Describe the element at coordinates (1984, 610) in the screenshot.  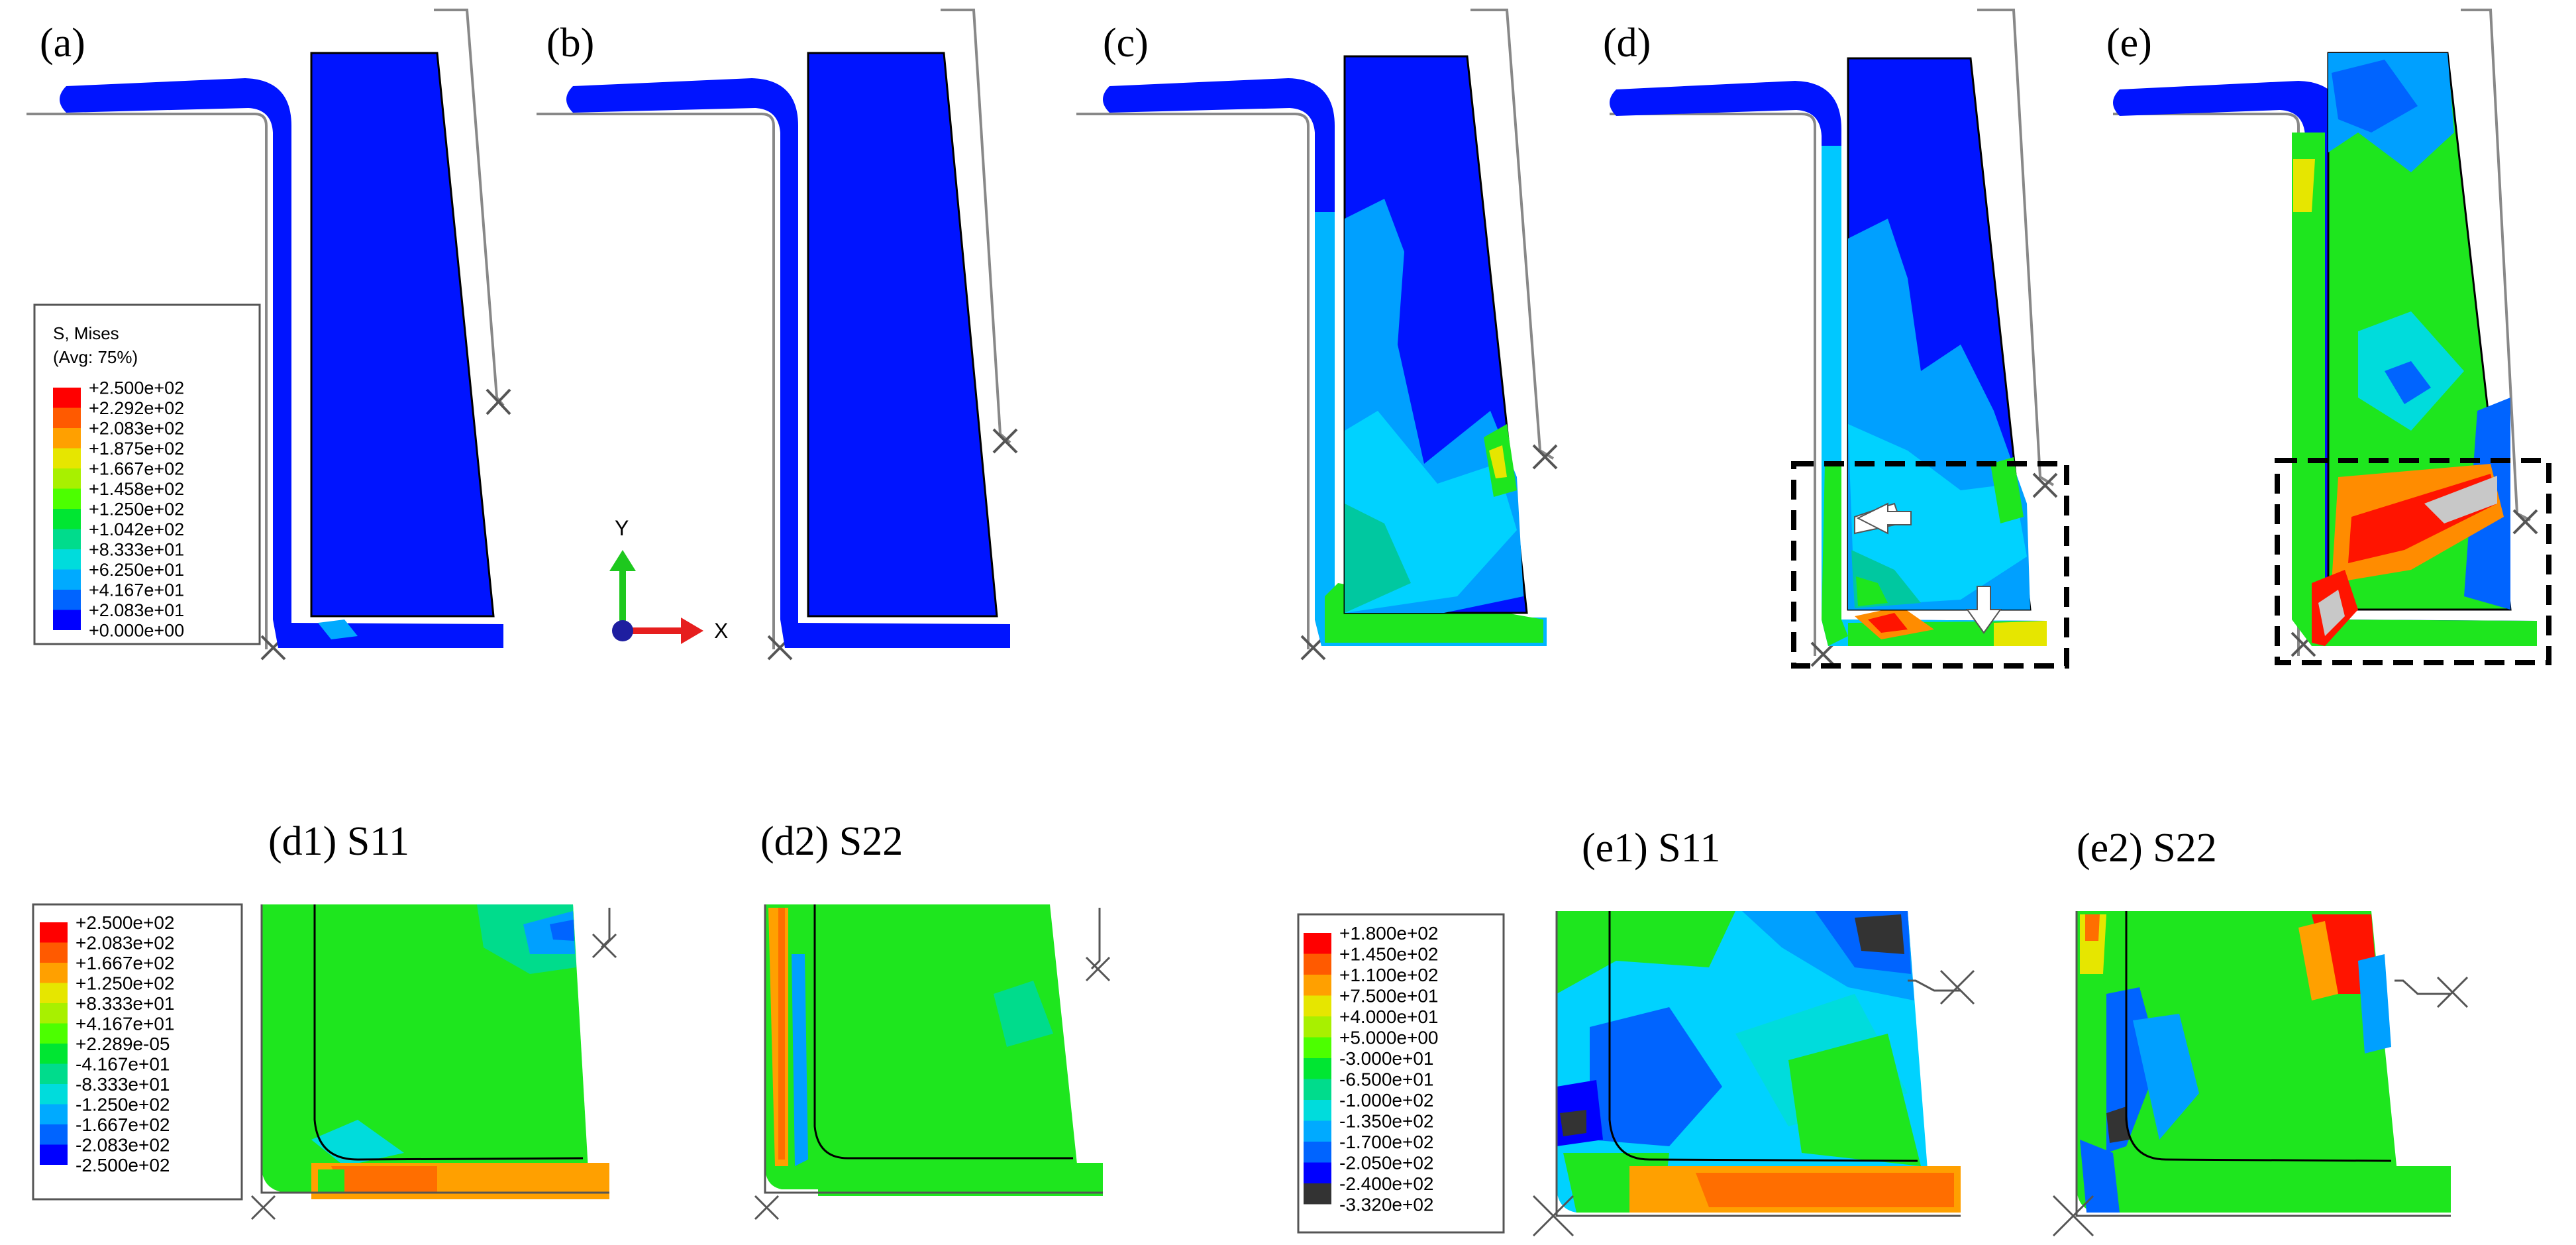
I see `panel-d-arrow-down` at that location.